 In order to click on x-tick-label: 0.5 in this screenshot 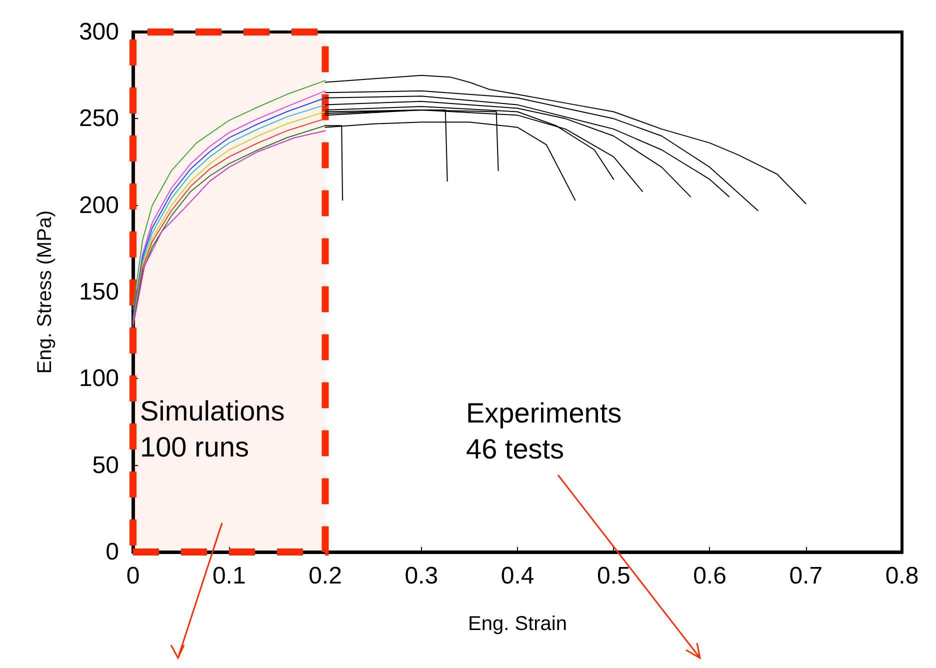, I will do `click(613, 576)`.